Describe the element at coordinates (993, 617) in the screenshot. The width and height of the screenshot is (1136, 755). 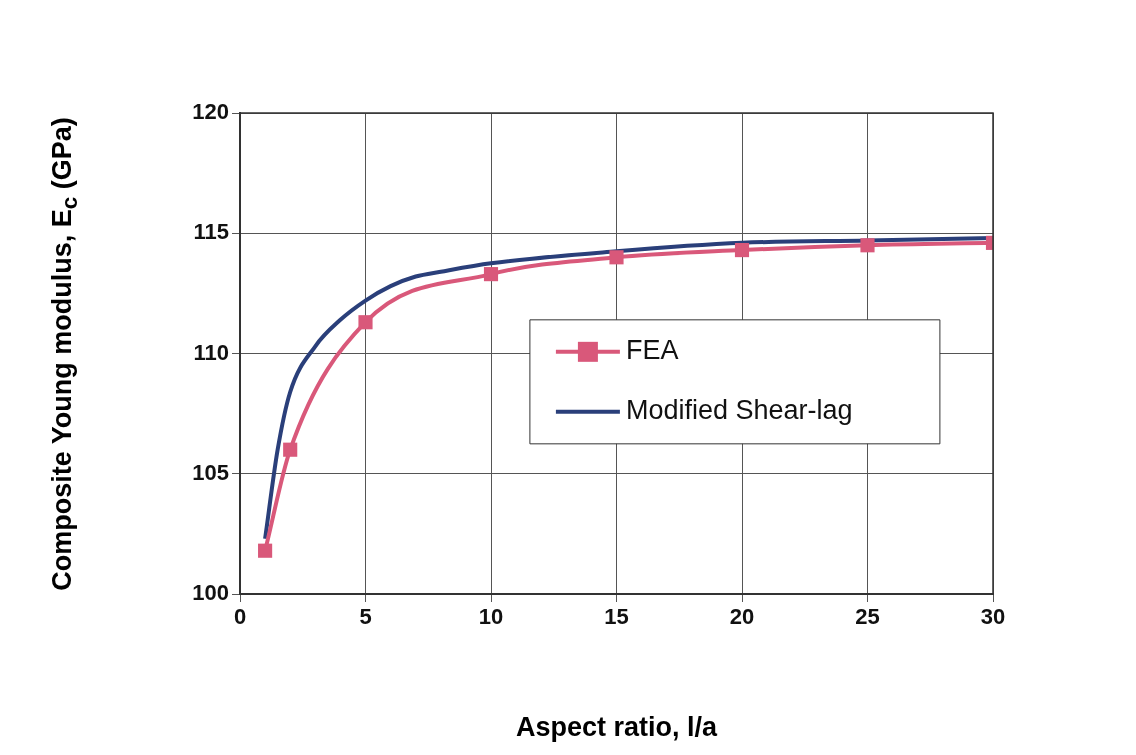
I see `x-tick-label: 30` at that location.